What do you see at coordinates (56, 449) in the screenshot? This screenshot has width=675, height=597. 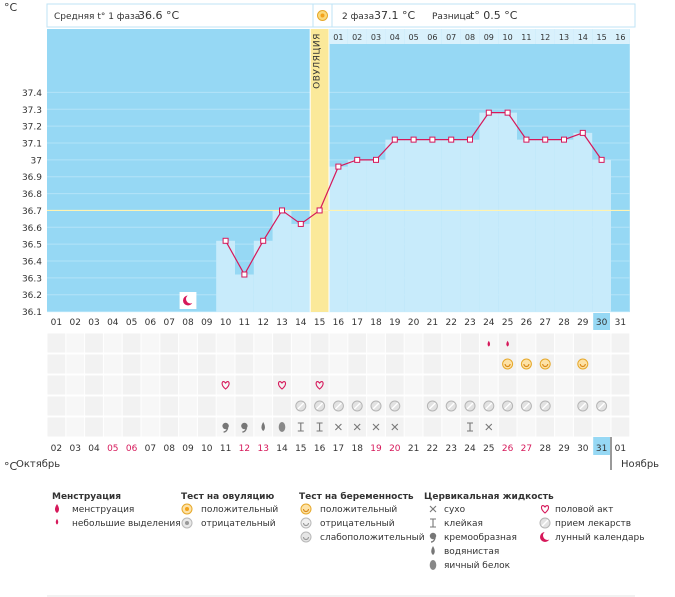 I see `date-label: 02` at bounding box center [56, 449].